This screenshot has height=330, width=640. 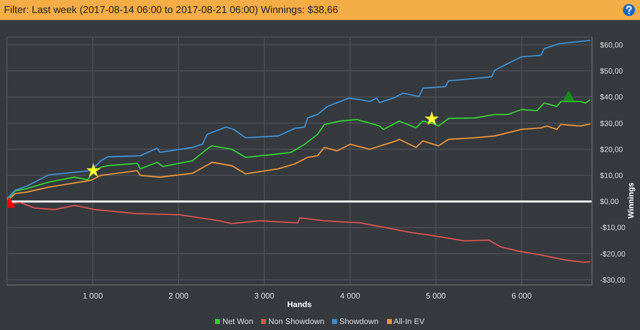 I want to click on legend-label: Showdown, so click(x=358, y=321).